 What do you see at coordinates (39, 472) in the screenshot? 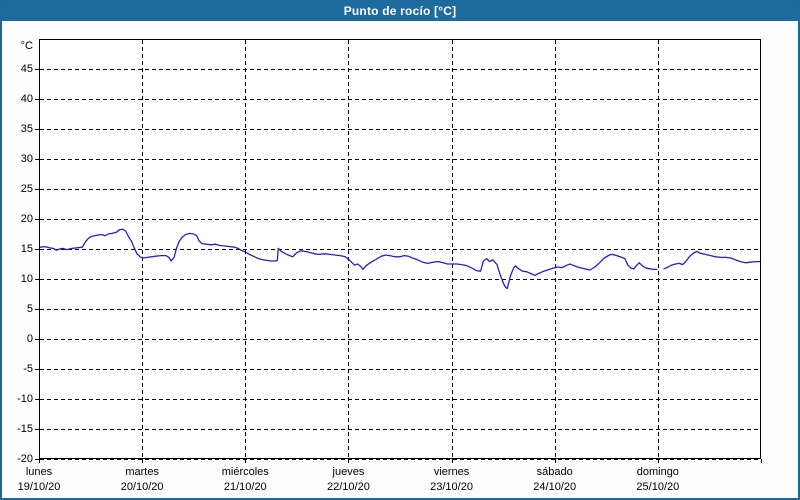
I see `day-name-label: lunes` at bounding box center [39, 472].